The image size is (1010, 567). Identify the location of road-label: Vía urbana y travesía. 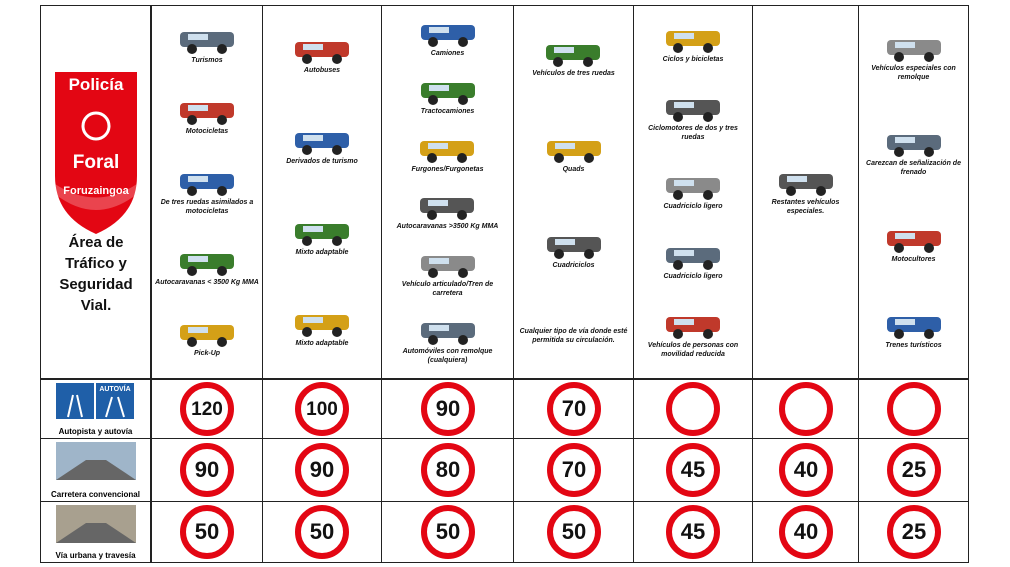
(95, 555).